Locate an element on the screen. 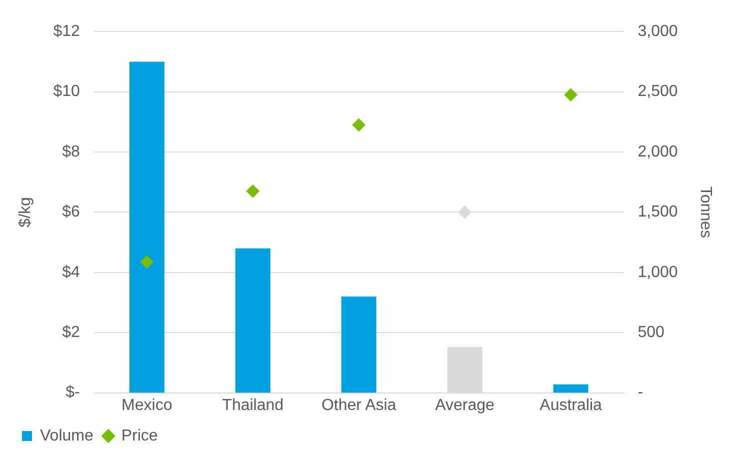  y2-tick-label: 500 is located at coordinates (651, 333).